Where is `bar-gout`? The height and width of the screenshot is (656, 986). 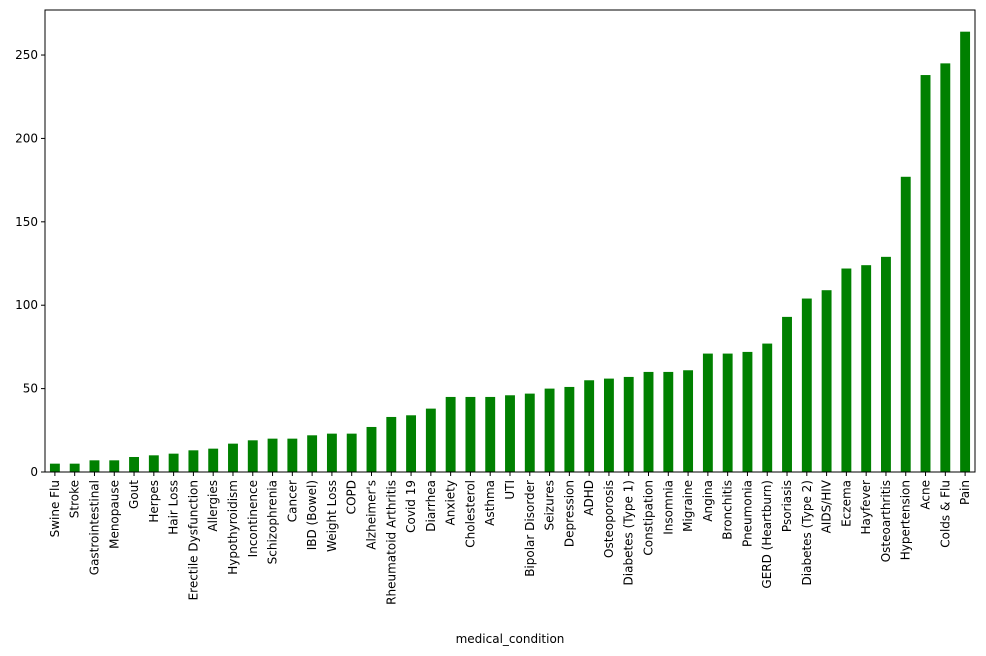
bar-gout is located at coordinates (134, 464).